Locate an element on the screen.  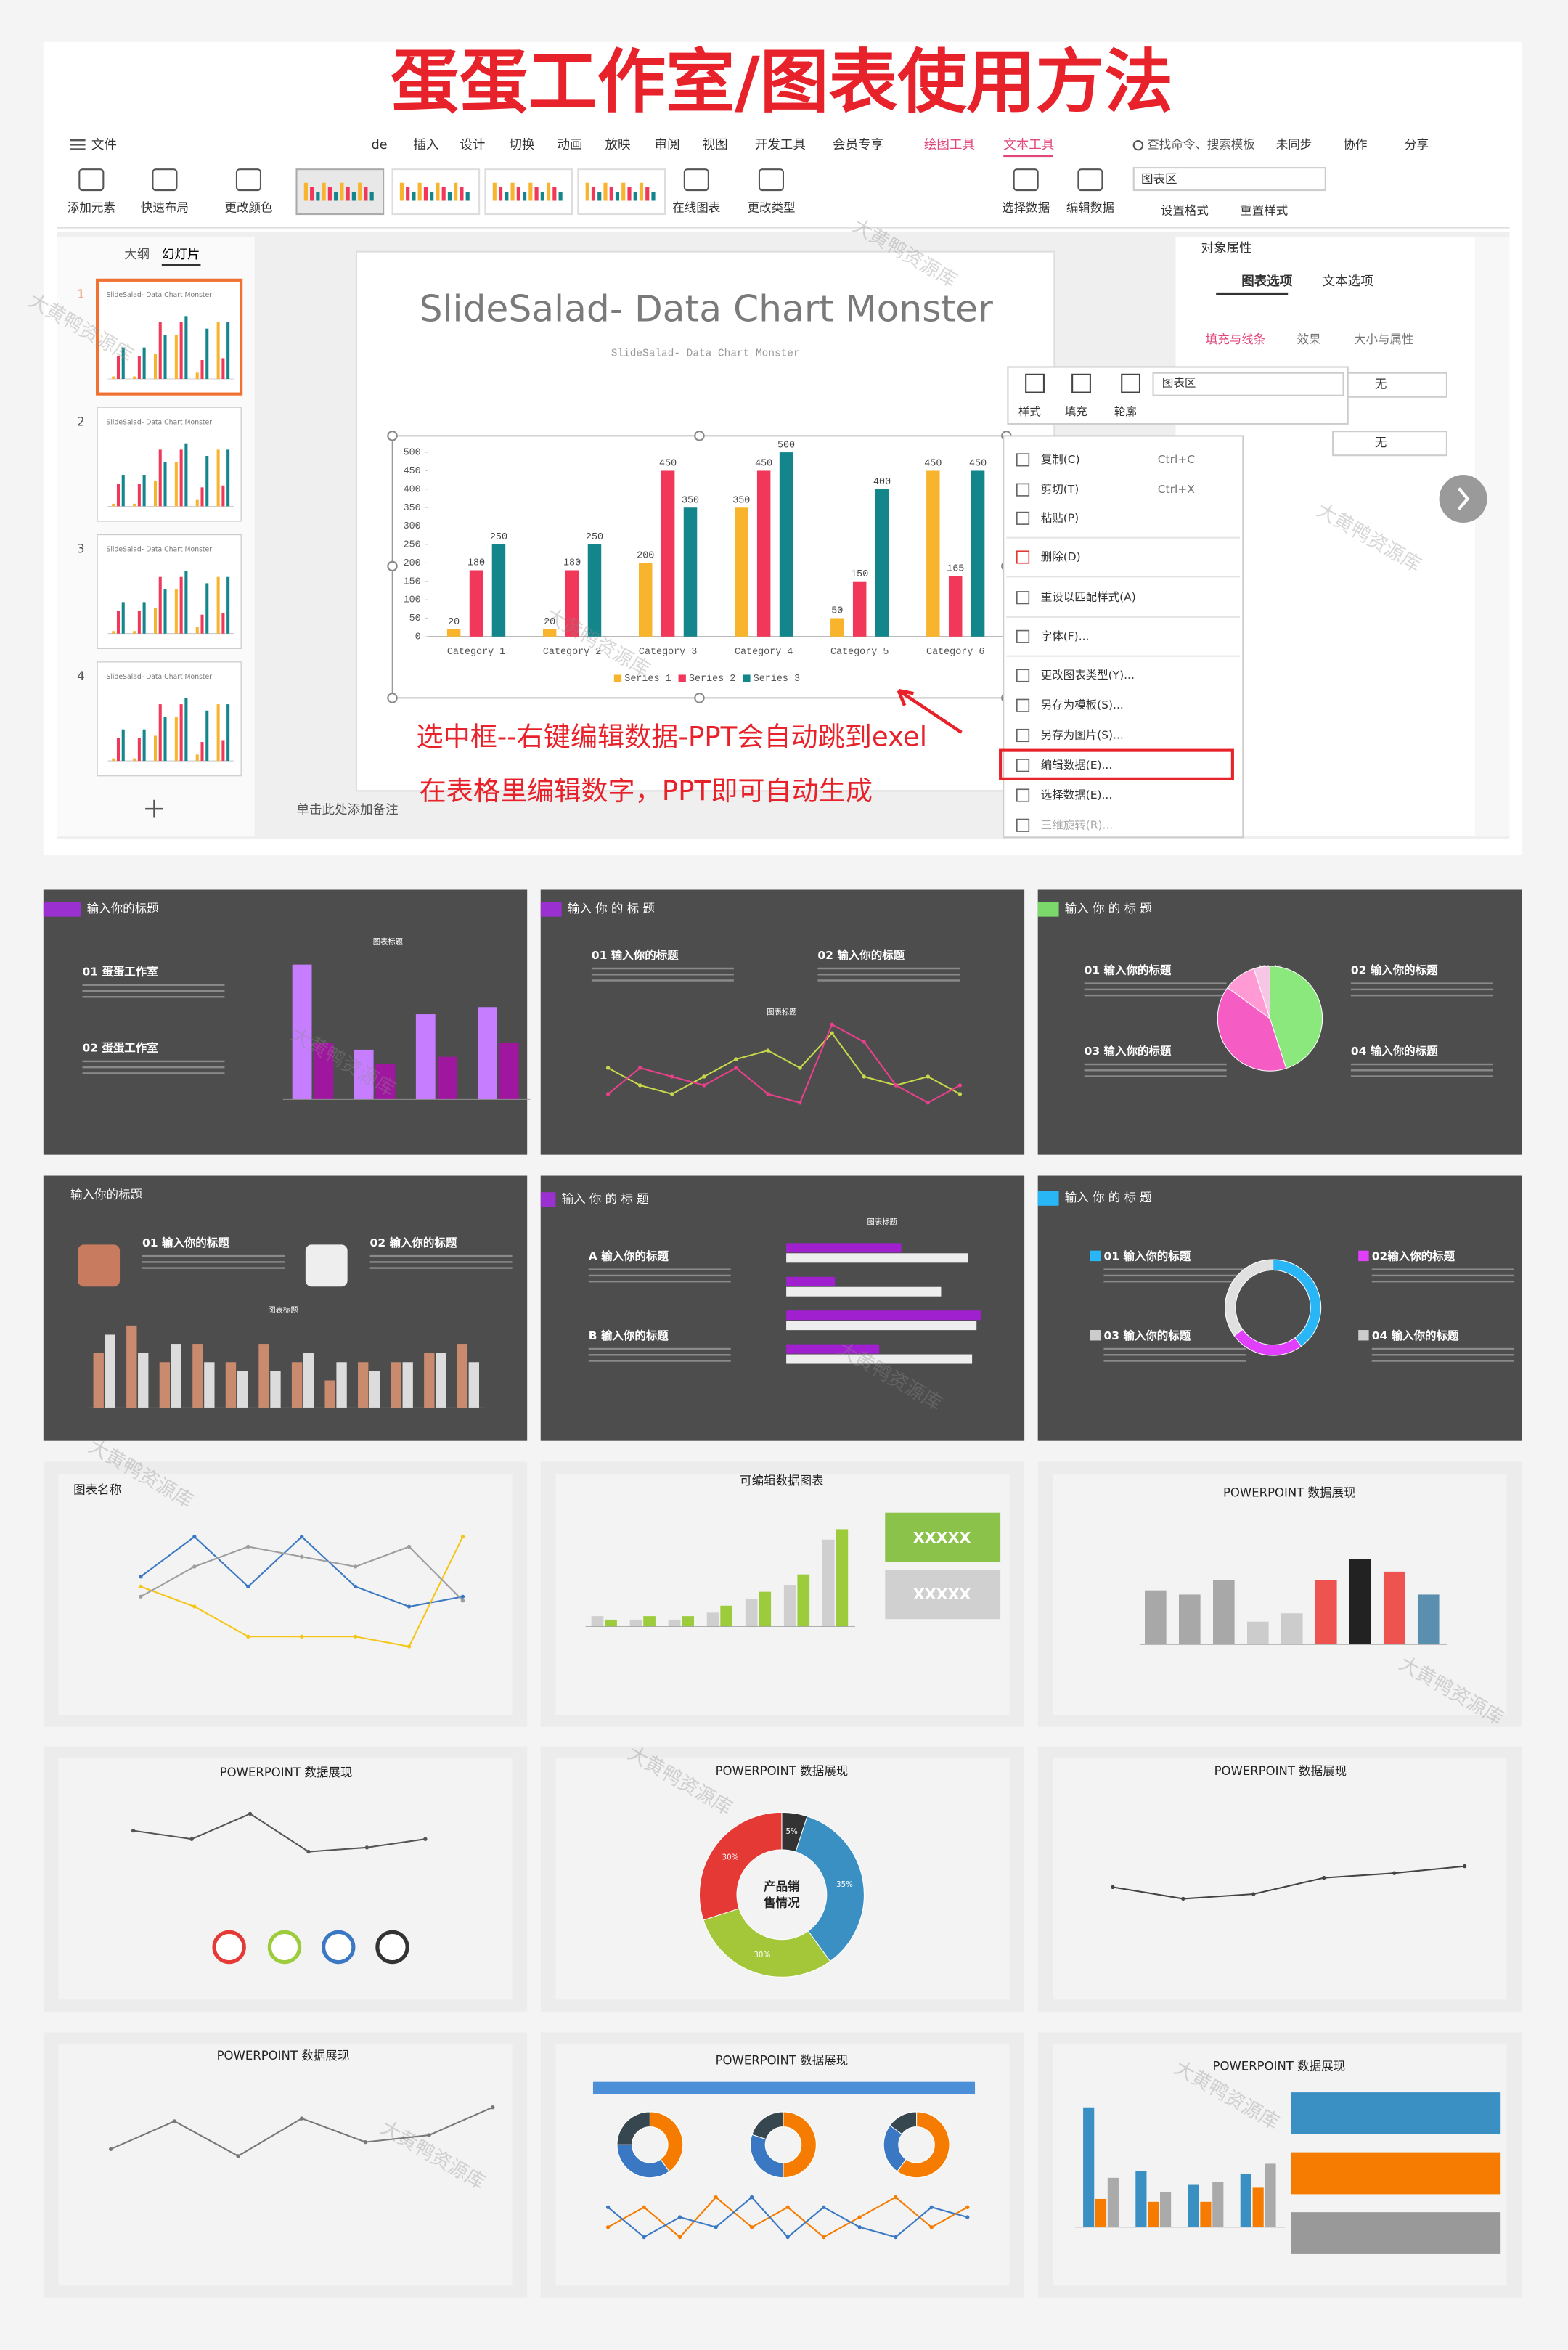
add-slide-button is located at coordinates (154, 808).